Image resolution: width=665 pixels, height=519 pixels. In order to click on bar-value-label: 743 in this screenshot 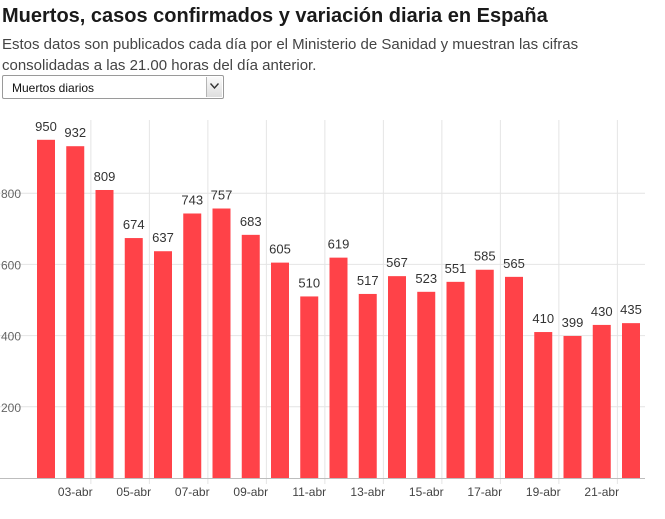, I will do `click(192, 199)`.